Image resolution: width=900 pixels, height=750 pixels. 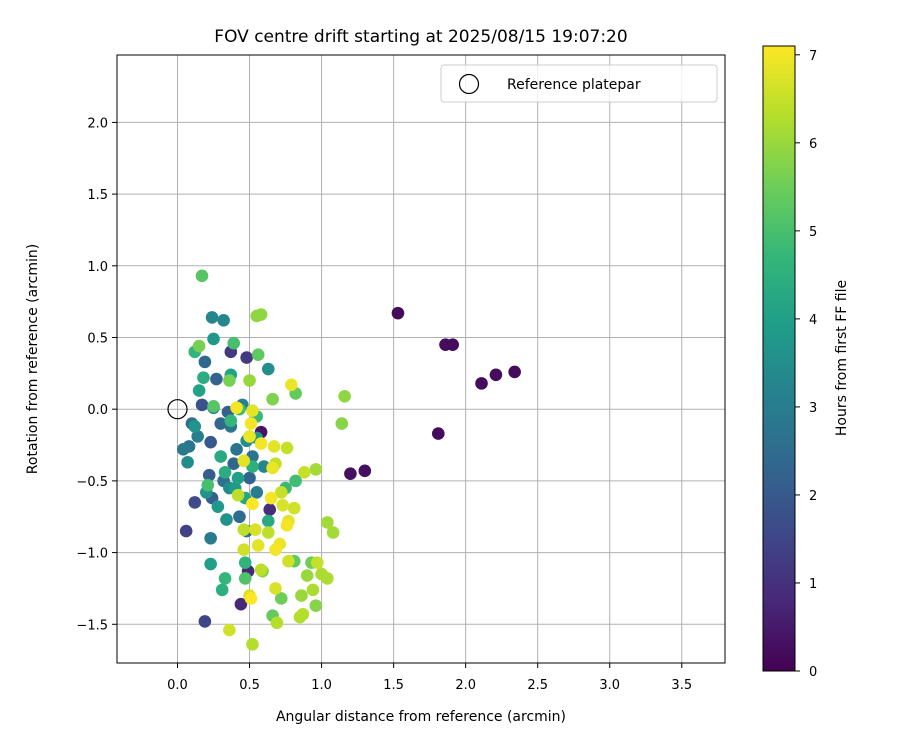 I want to click on reference-marker, so click(x=177, y=409).